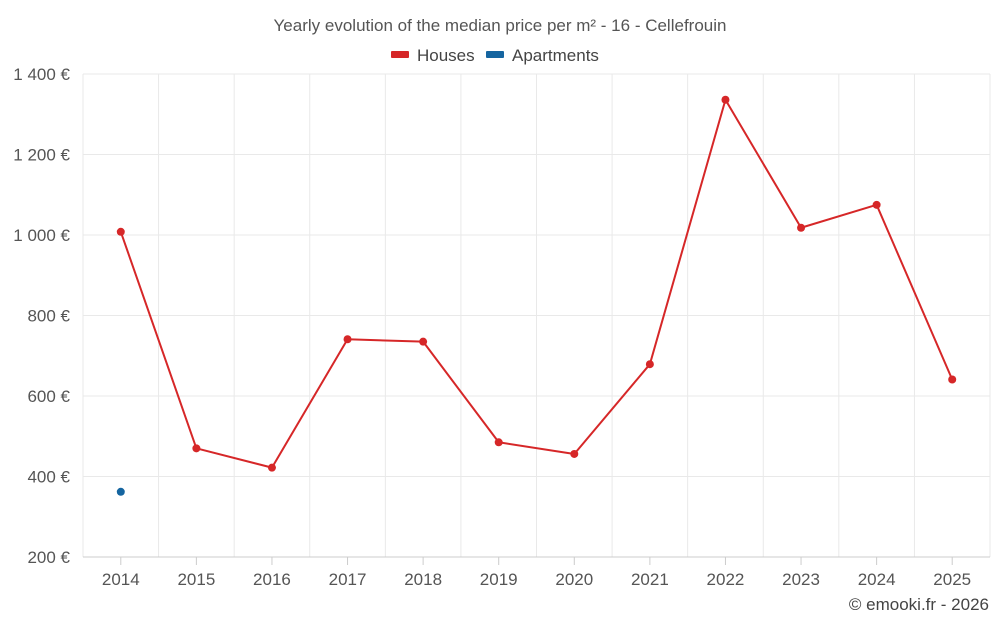  Describe the element at coordinates (120, 491) in the screenshot. I see `data-point-apartments` at that location.